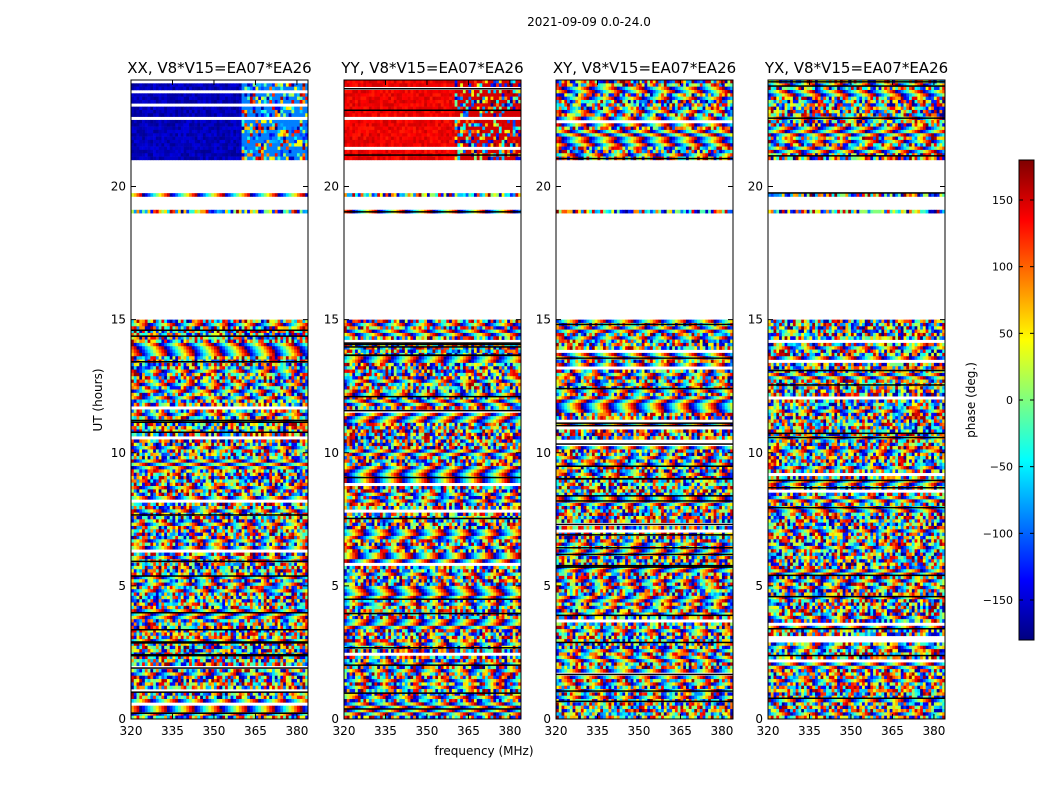 This screenshot has width=1050, height=800. Describe the element at coordinates (1002, 200) in the screenshot. I see `colorbar-tick-label: 150` at that location.